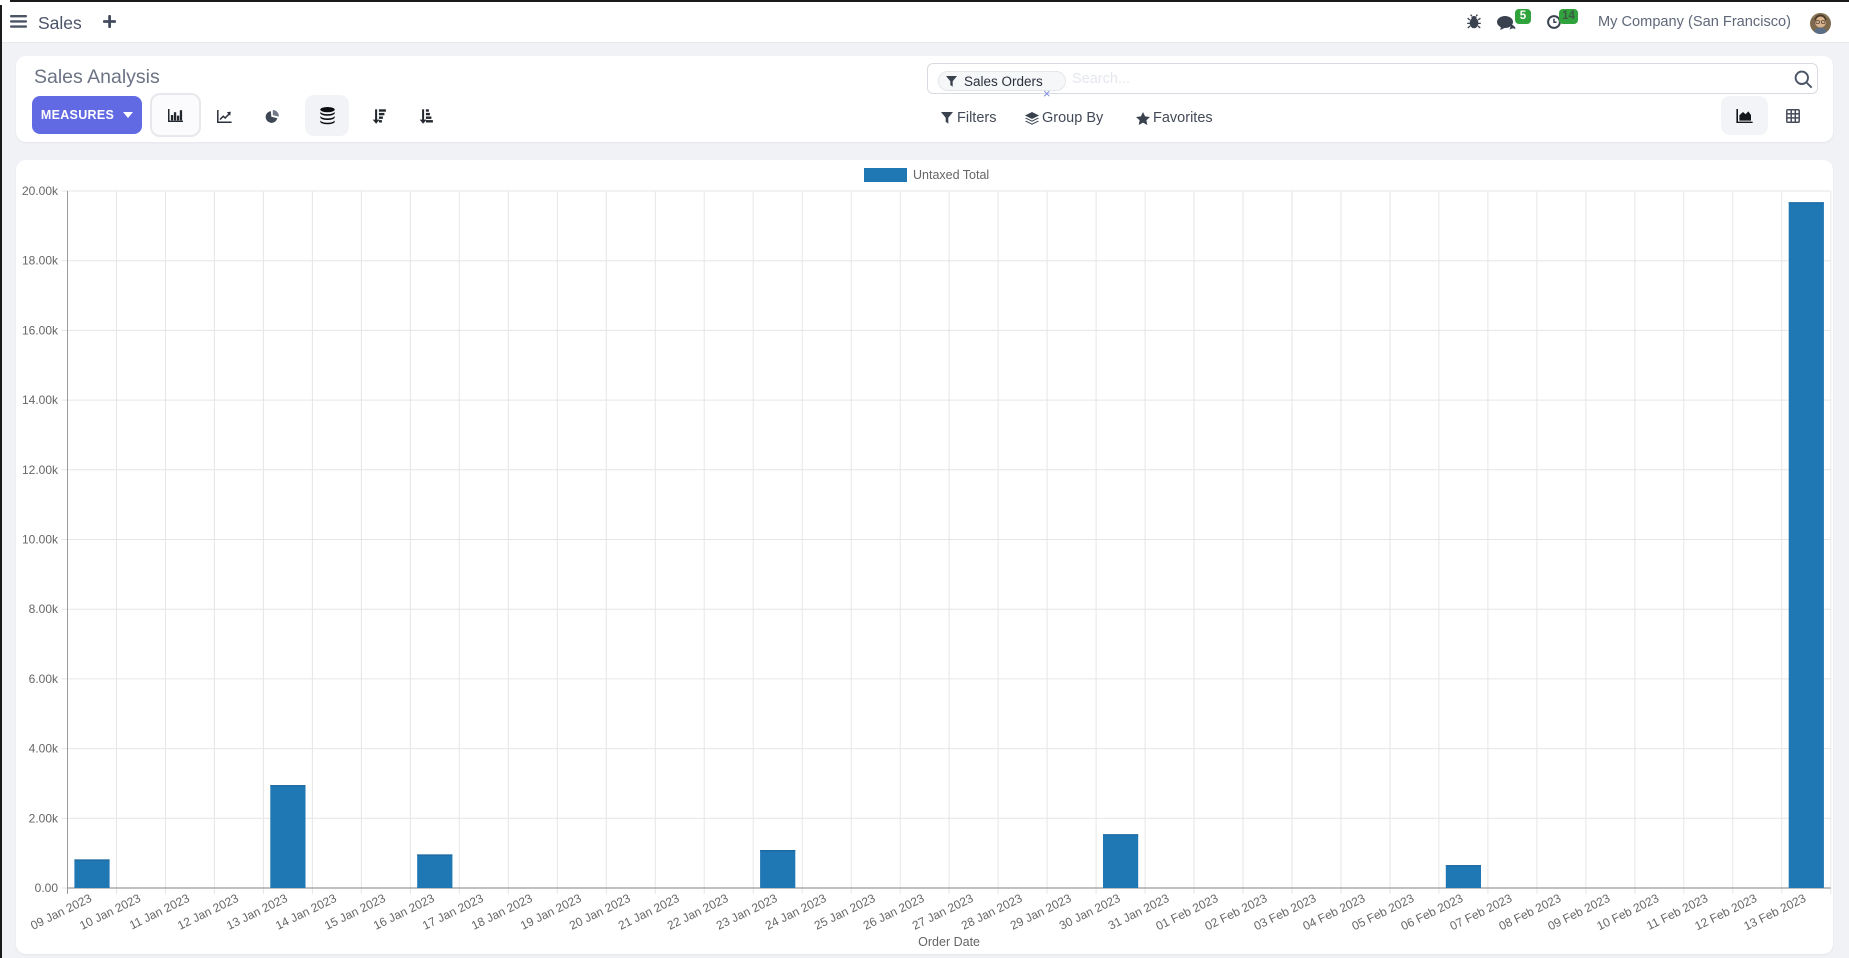 The image size is (1849, 958). I want to click on svg-text: 0.00, so click(47, 888).